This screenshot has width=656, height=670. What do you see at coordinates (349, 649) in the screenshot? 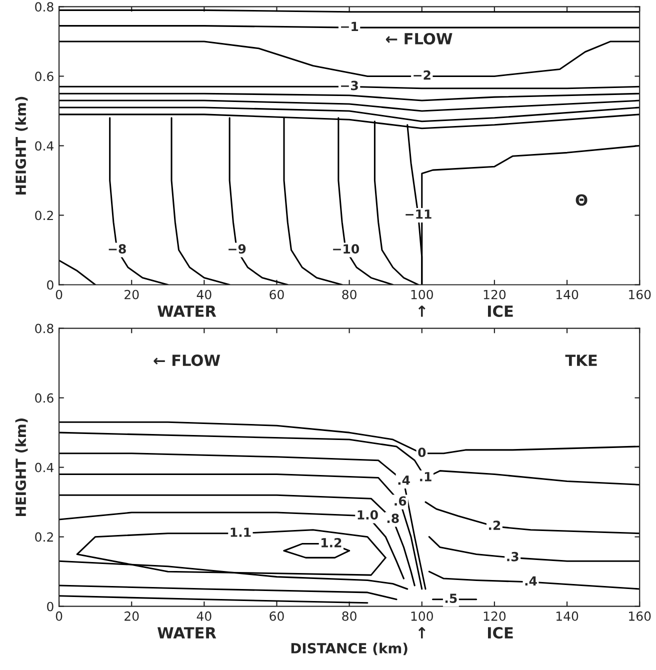
I see `x-axis-title: DISTANCE (km)` at bounding box center [349, 649].